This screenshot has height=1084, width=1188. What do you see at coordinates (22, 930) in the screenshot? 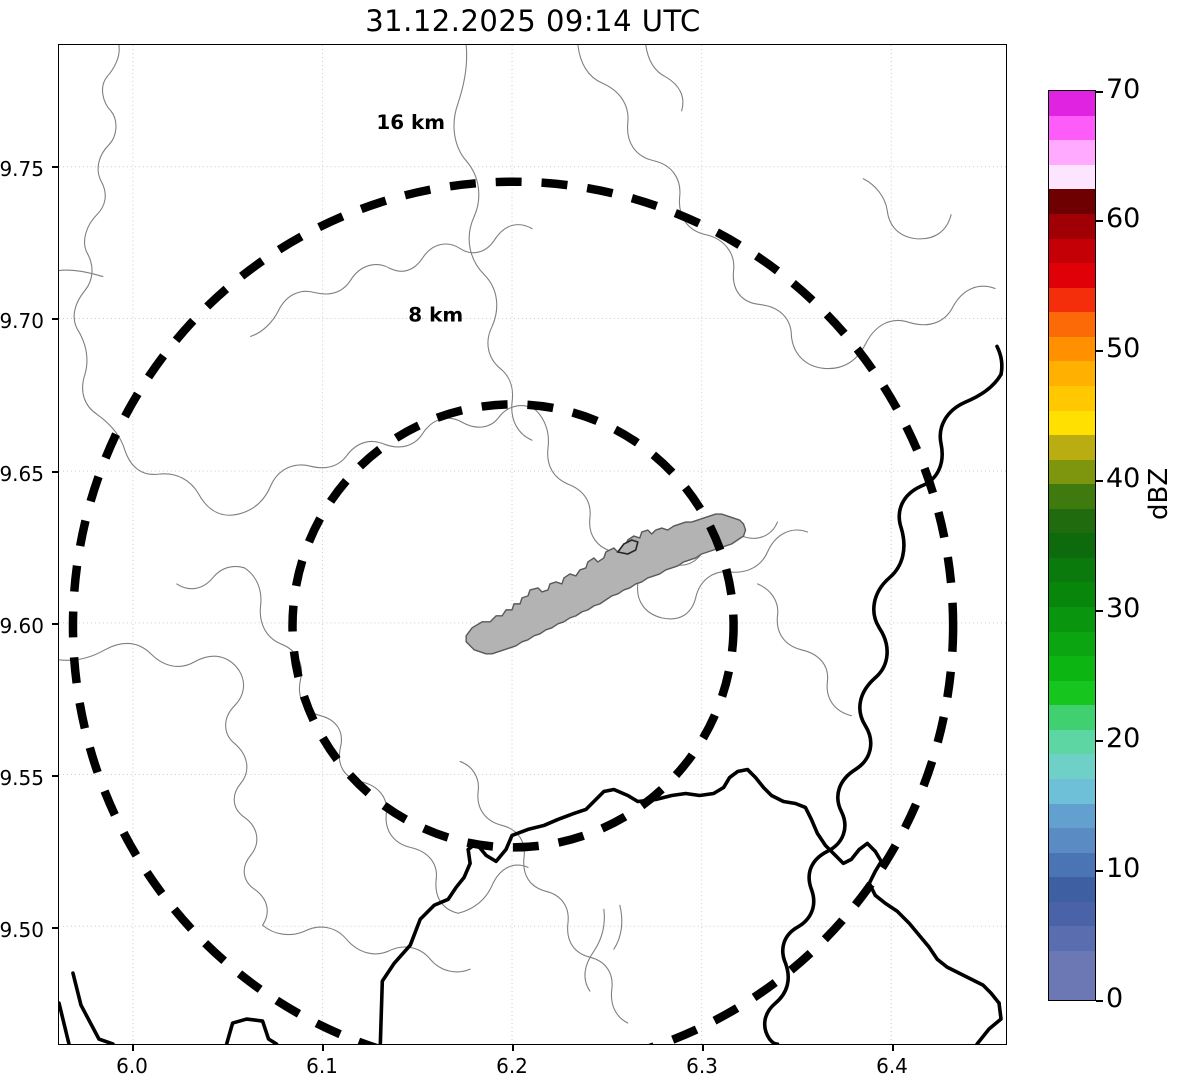
I see `ytick-label-49-50: 49.50` at bounding box center [22, 930].